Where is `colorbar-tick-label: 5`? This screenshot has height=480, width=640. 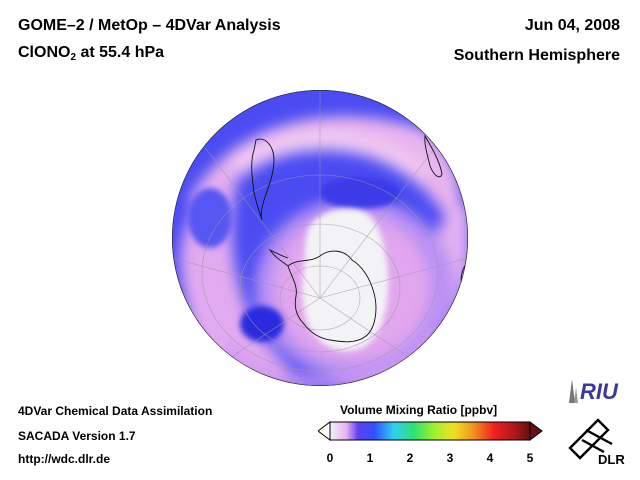 colorbar-tick-label: 5 is located at coordinates (530, 458).